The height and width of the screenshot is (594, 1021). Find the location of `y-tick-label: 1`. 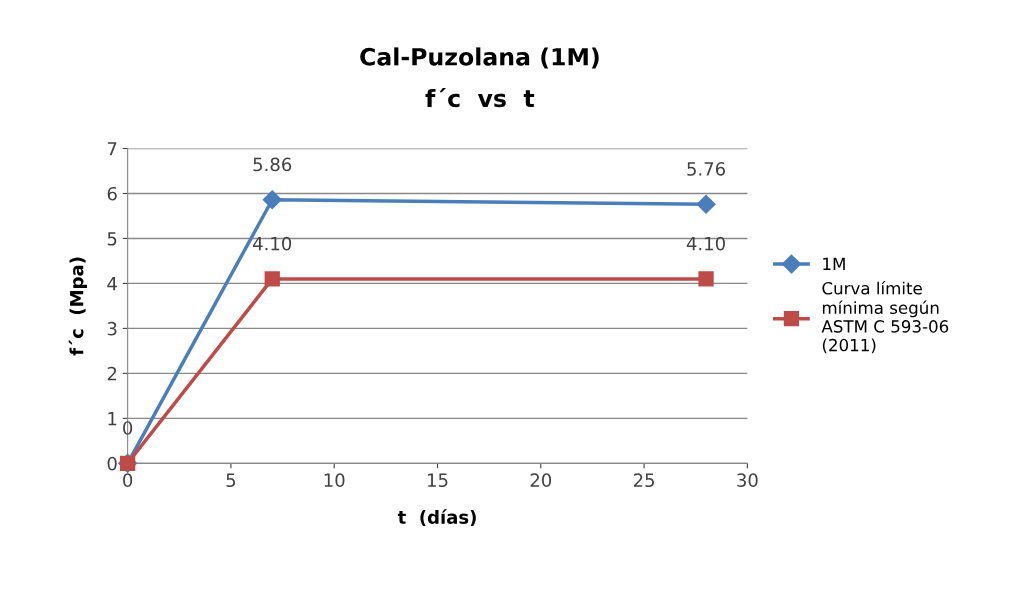

y-tick-label: 1 is located at coordinates (112, 419).